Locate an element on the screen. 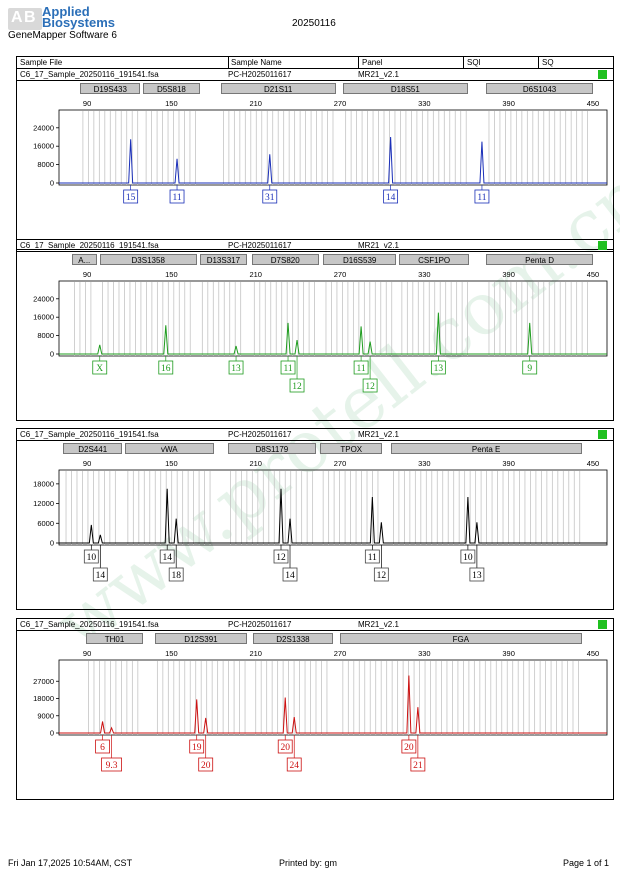 The width and height of the screenshot is (620, 877). locus-pentae: Penta E is located at coordinates (486, 448).